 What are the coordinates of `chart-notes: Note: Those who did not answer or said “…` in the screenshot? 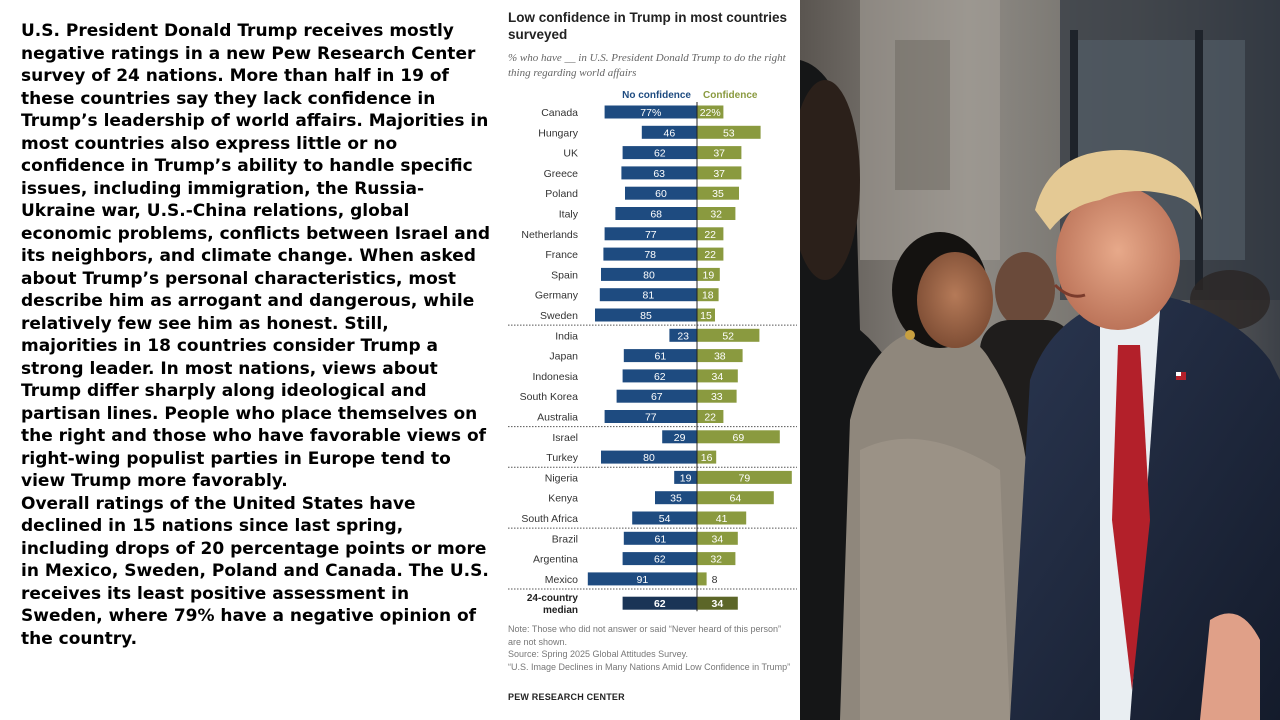 It's located at (650, 648).